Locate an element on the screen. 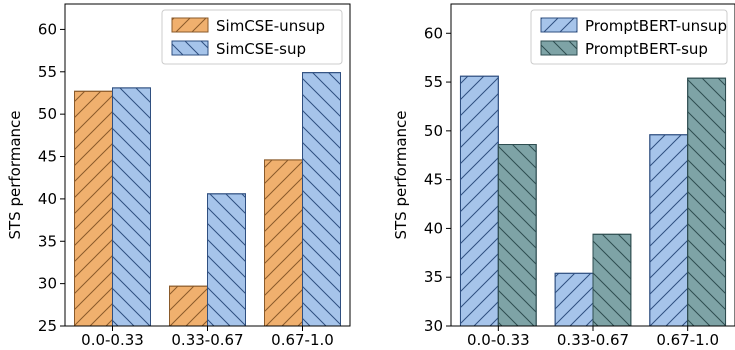  legend-label-promptbert-unsup: PromptBERT-unsup is located at coordinates (656, 26).